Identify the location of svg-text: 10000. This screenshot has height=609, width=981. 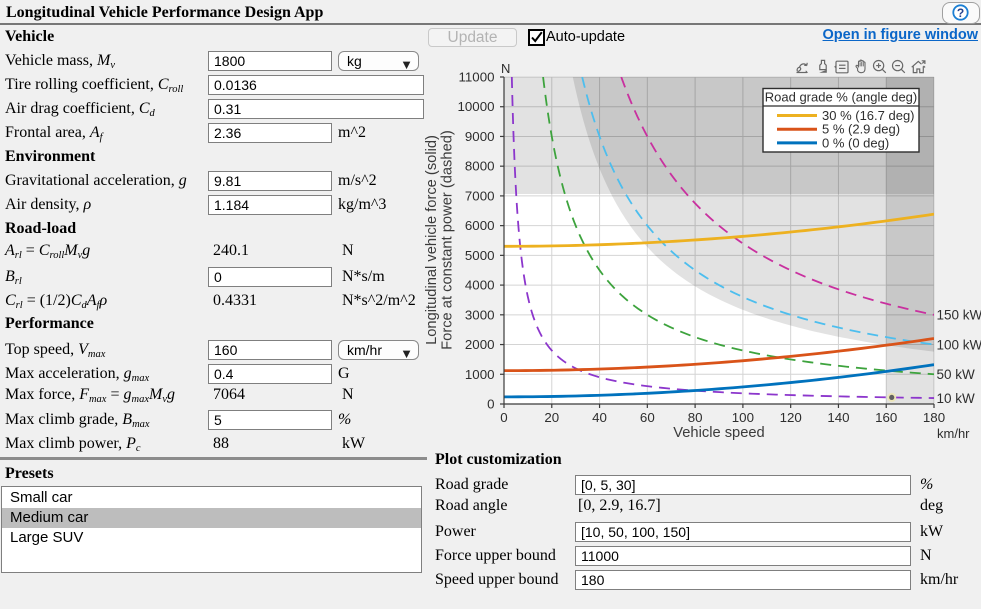
(476, 106).